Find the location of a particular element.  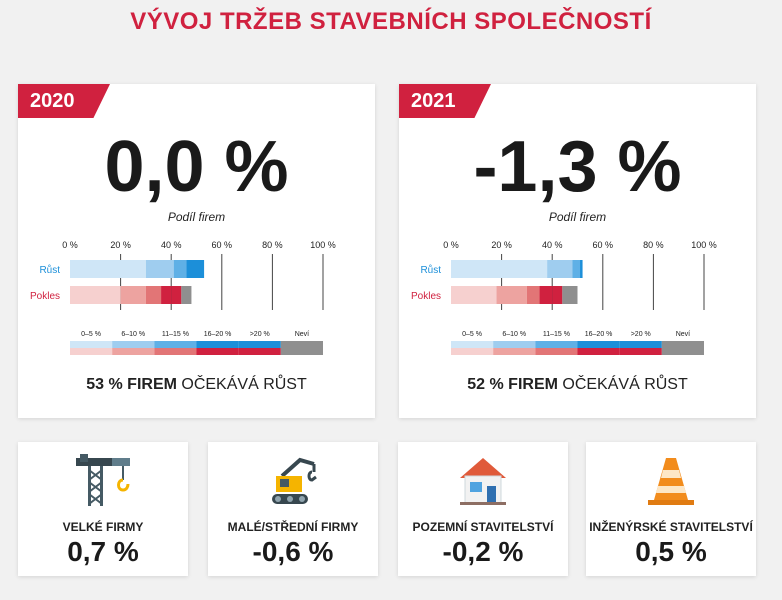

crane-icon is located at coordinates (103, 480).